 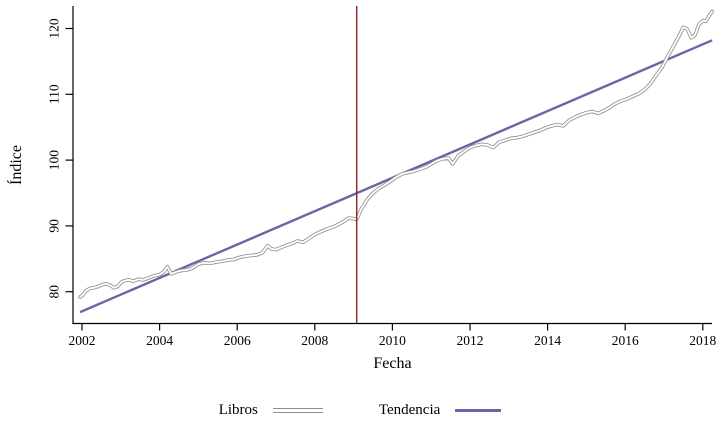 I want to click on x-tick-label: 2014, so click(x=547, y=340).